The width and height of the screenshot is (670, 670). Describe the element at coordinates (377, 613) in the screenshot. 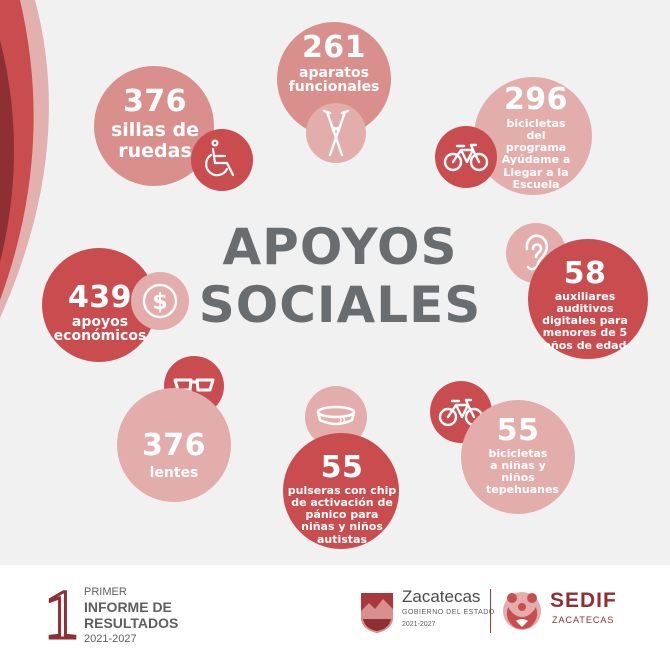

I see `zacatecas-shield-logo` at that location.